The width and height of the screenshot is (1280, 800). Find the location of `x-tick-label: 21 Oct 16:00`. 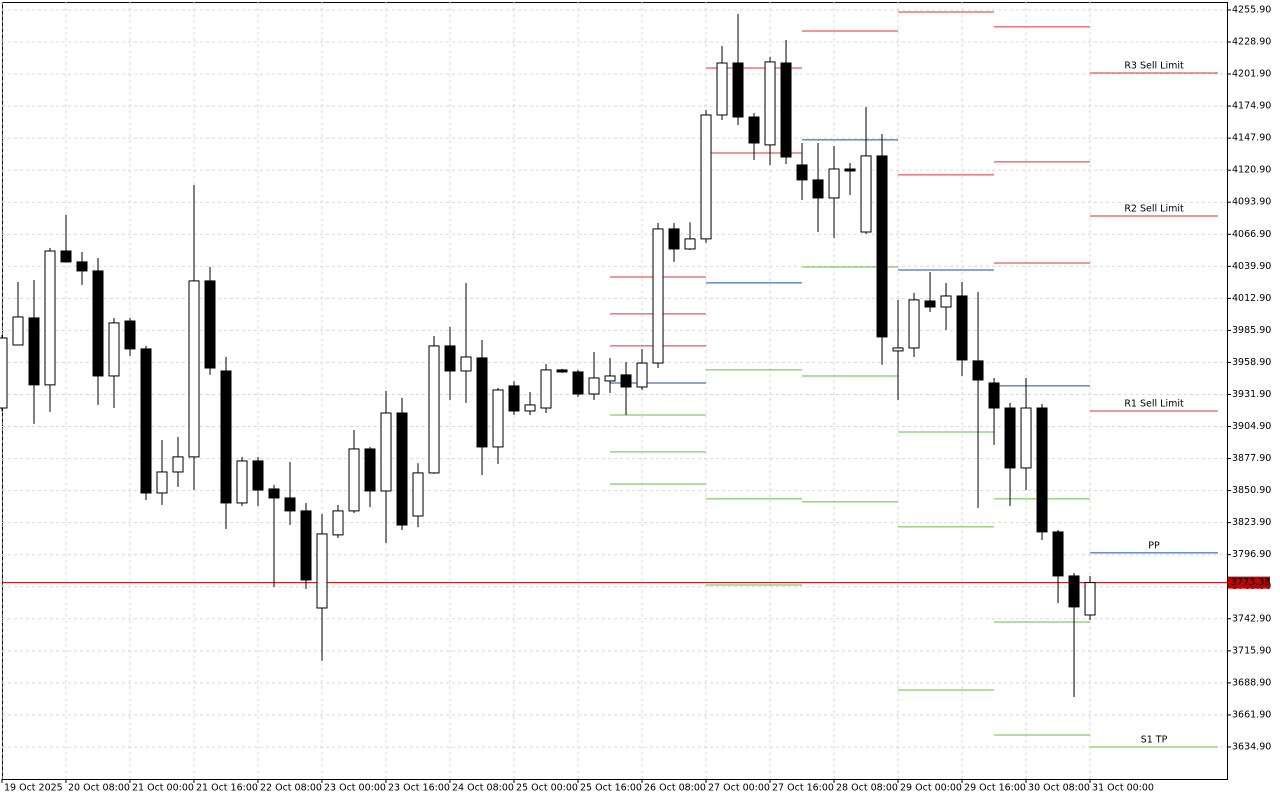

x-tick-label: 21 Oct 16:00 is located at coordinates (227, 788).